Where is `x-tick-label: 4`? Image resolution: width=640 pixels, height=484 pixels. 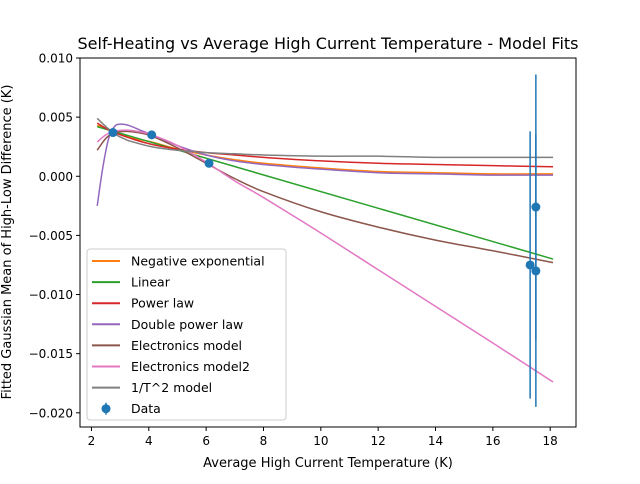 x-tick-label: 4 is located at coordinates (149, 441).